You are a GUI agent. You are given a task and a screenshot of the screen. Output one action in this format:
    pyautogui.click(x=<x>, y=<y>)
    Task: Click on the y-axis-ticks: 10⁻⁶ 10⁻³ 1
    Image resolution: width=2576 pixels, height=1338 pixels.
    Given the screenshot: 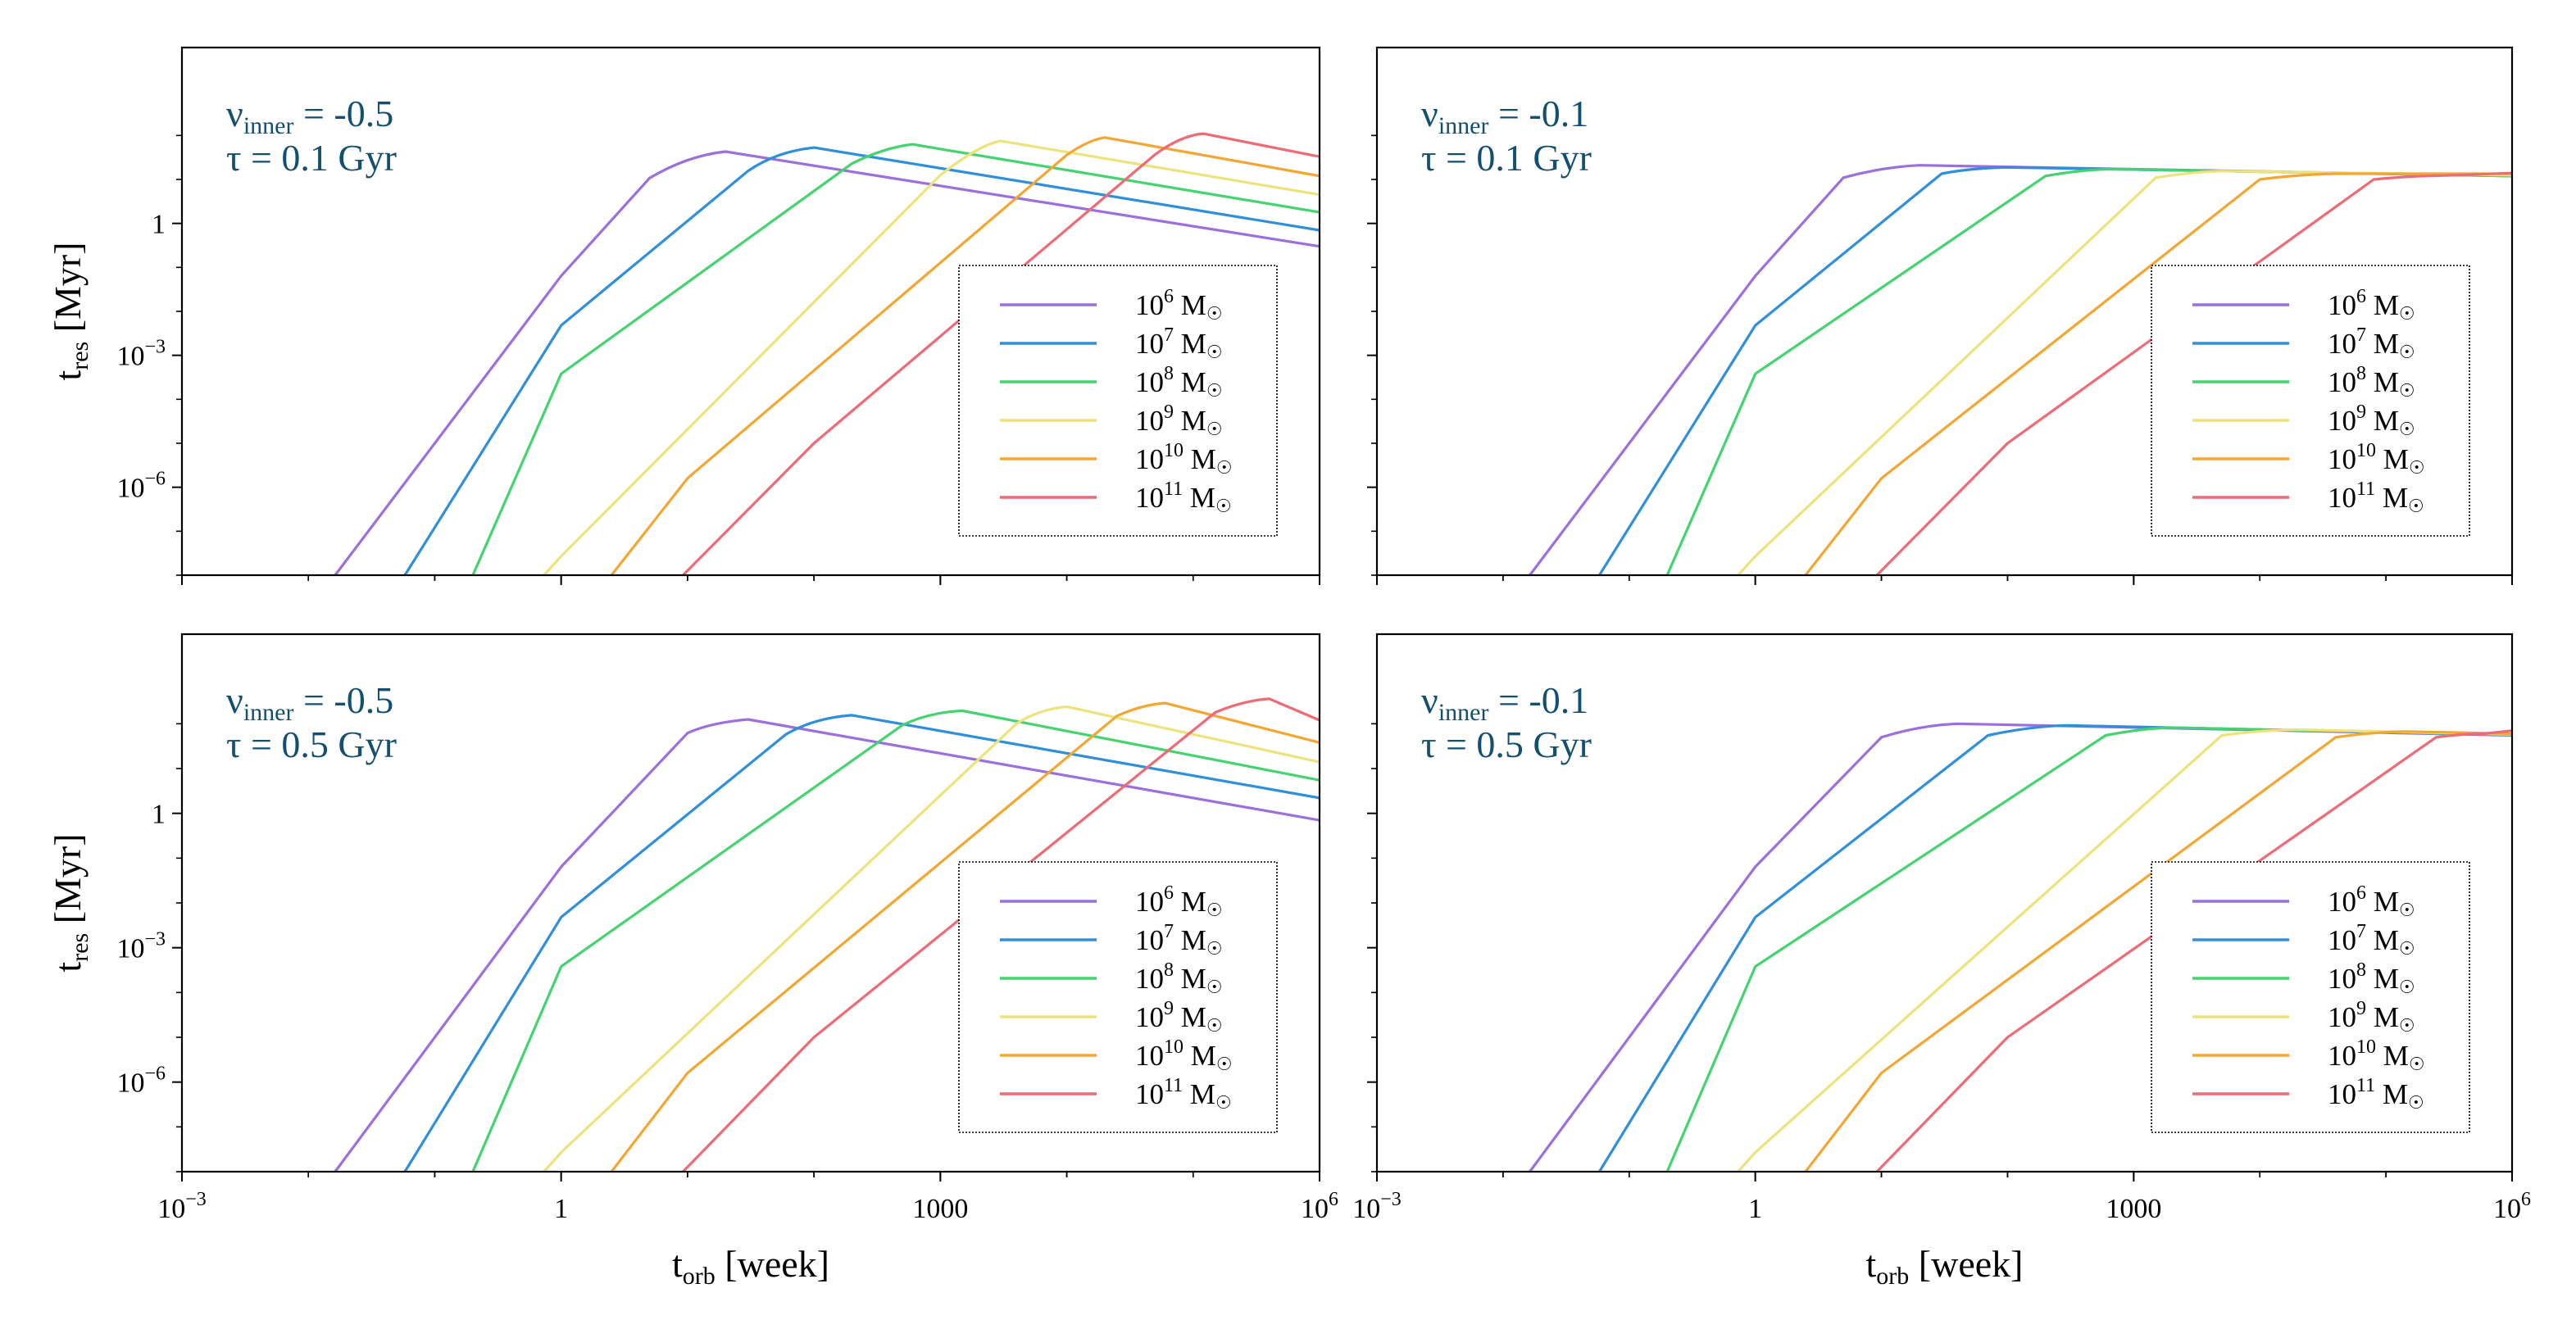 What is the action you would take?
    pyautogui.click(x=149, y=947)
    